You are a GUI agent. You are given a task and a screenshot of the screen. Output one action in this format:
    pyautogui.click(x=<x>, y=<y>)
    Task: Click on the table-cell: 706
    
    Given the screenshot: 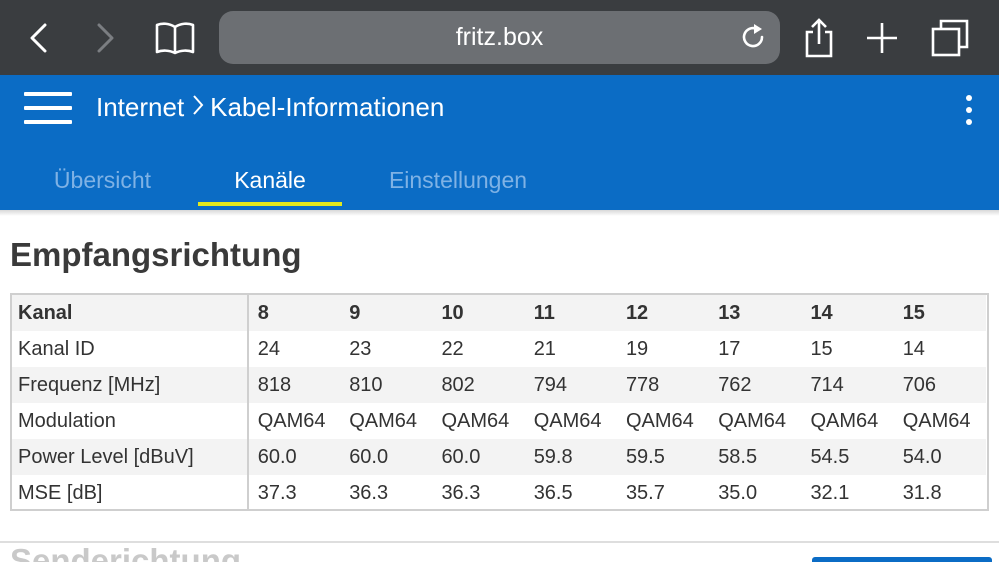 What is the action you would take?
    pyautogui.click(x=939, y=385)
    